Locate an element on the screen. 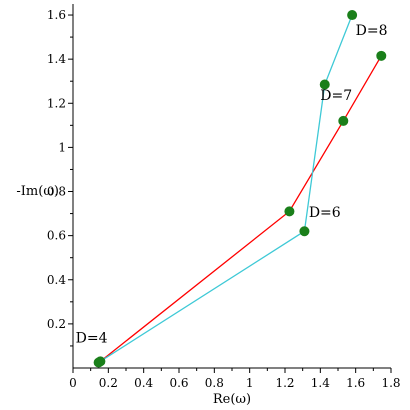 The image size is (410, 410). y-axis-title: -Im(ω) is located at coordinates (37, 191).